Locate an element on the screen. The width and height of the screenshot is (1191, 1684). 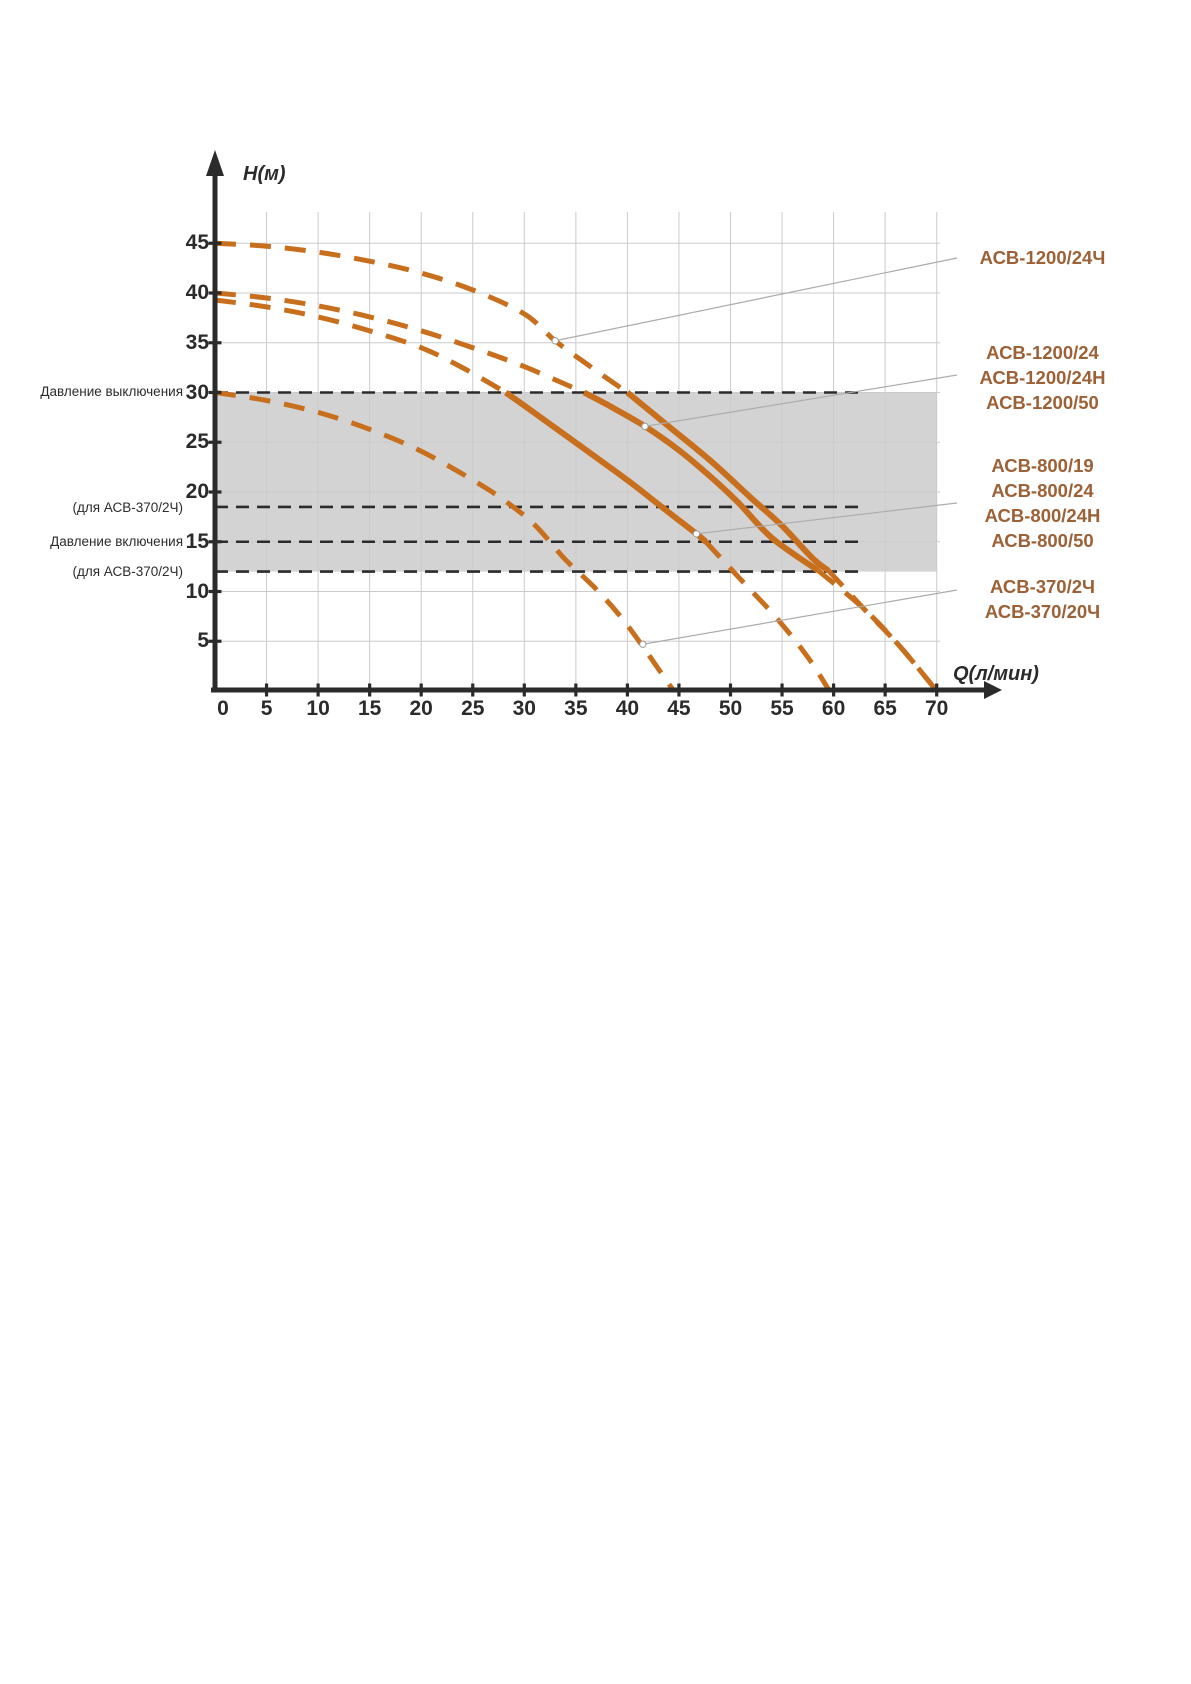
x-tick-label: 0 is located at coordinates (223, 708).